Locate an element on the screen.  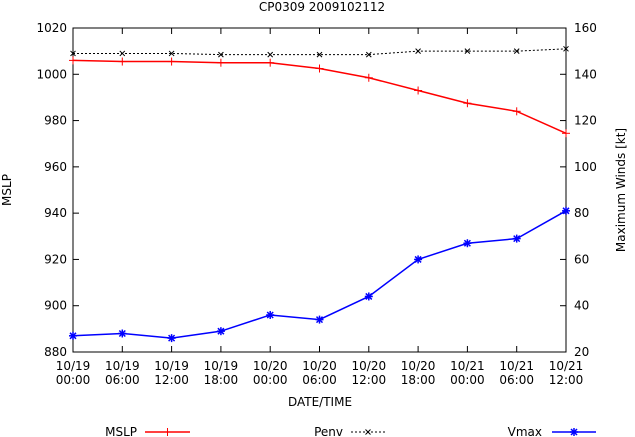
x-tick-label: 10/19 06:00 is located at coordinates (122, 373).